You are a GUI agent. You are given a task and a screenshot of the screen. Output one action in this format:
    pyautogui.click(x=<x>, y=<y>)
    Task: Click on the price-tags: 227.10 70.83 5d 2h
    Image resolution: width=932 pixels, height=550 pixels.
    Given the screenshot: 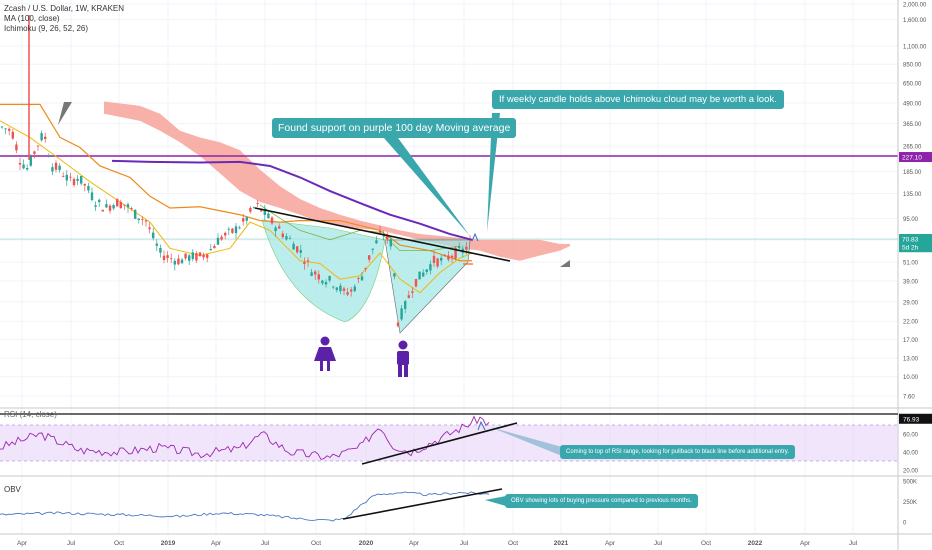 What is the action you would take?
    pyautogui.click(x=915, y=202)
    